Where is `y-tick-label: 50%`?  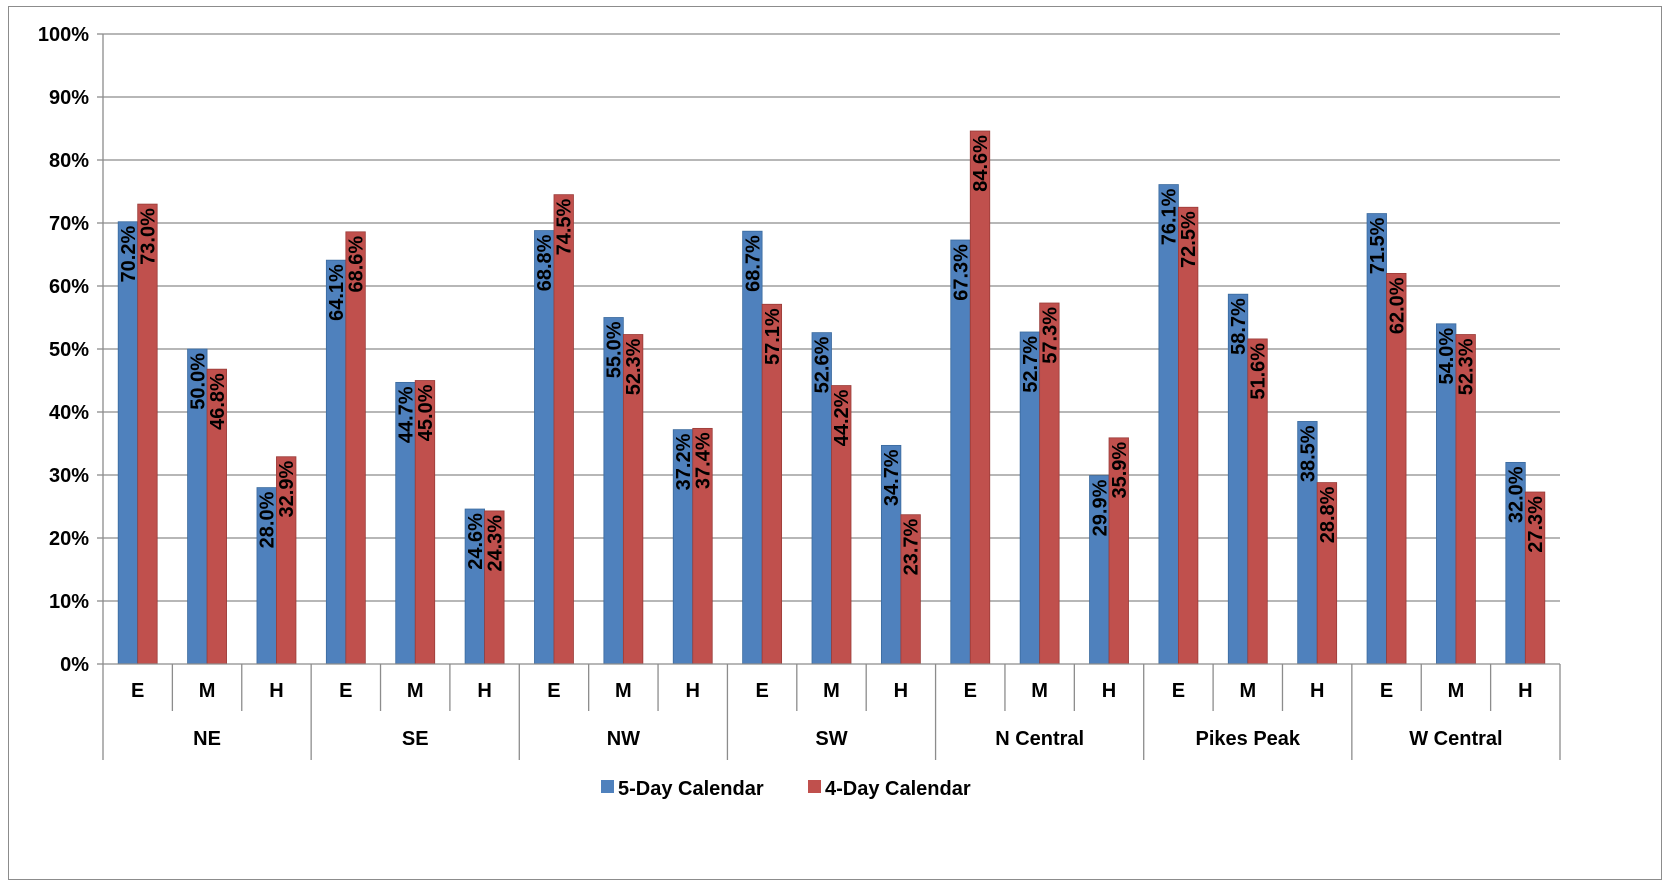
y-tick-label: 50% is located at coordinates (69, 350).